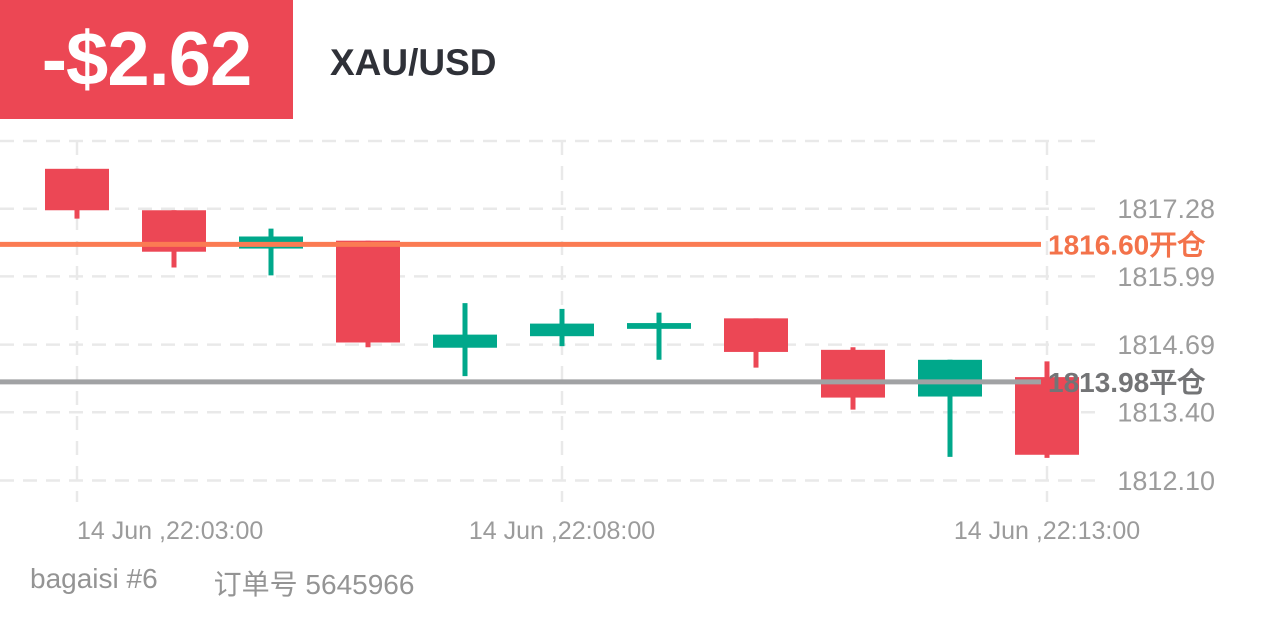 Image resolution: width=1266 pixels, height=633 pixels. I want to click on order-info: bagaisi #6 订单号 5645966, so click(222, 583).